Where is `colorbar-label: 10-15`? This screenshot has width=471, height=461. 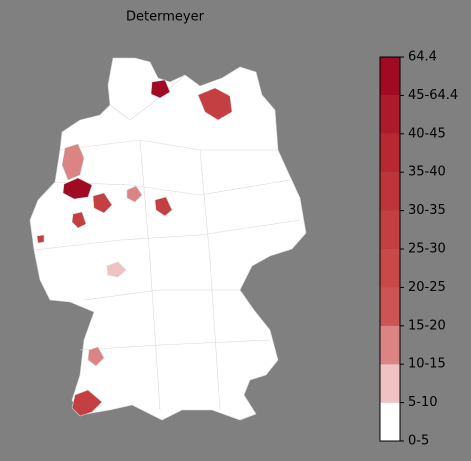
colorbar-label: 10-15 is located at coordinates (427, 364).